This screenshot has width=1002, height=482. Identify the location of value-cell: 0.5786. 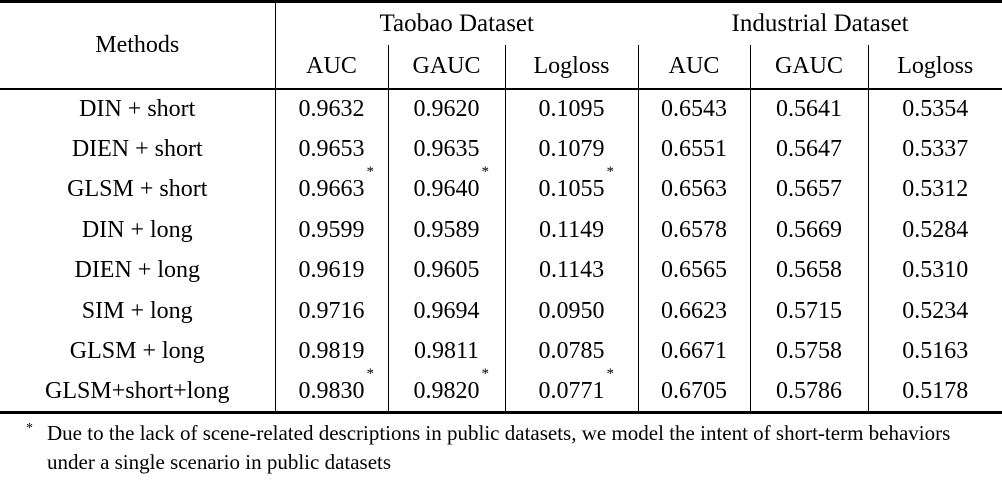
(809, 392).